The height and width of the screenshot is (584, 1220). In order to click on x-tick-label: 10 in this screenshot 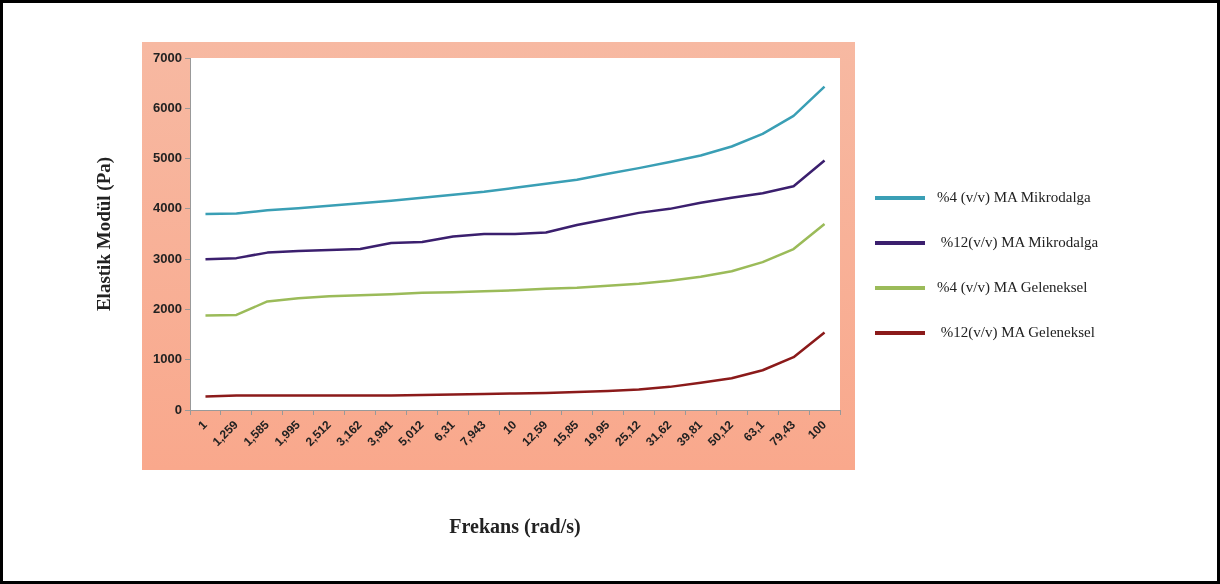, I will do `click(510, 427)`.